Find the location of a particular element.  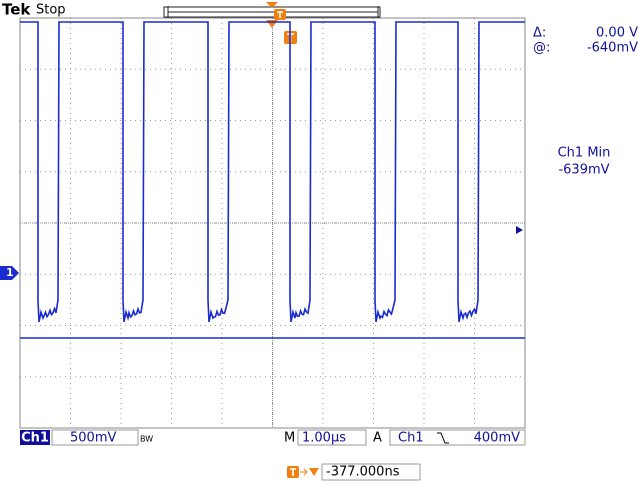

trigger-level-marker is located at coordinates (519, 230).